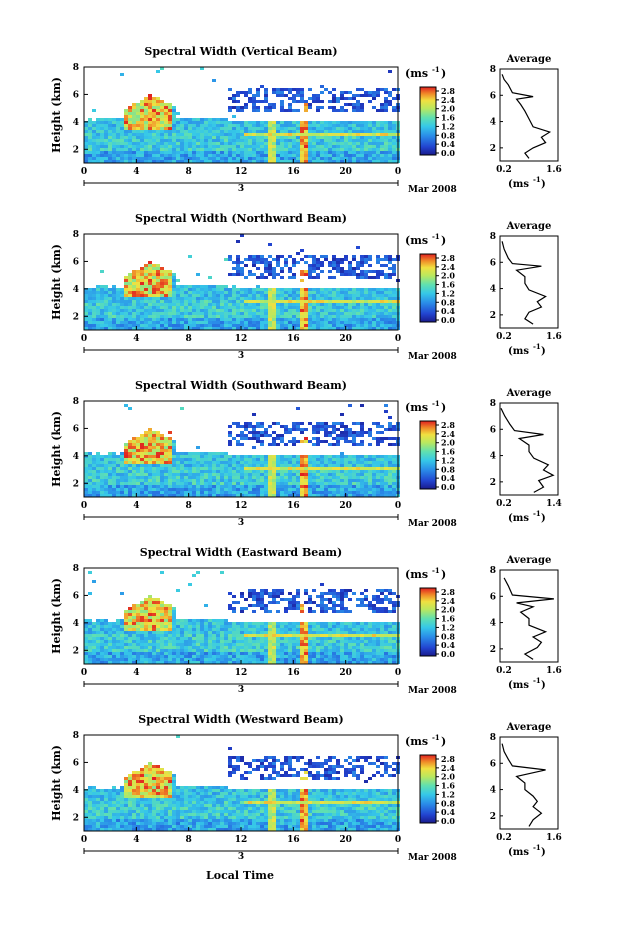  Describe the element at coordinates (448, 487) in the screenshot. I see `colorbar-tick-label: 0.0` at that location.